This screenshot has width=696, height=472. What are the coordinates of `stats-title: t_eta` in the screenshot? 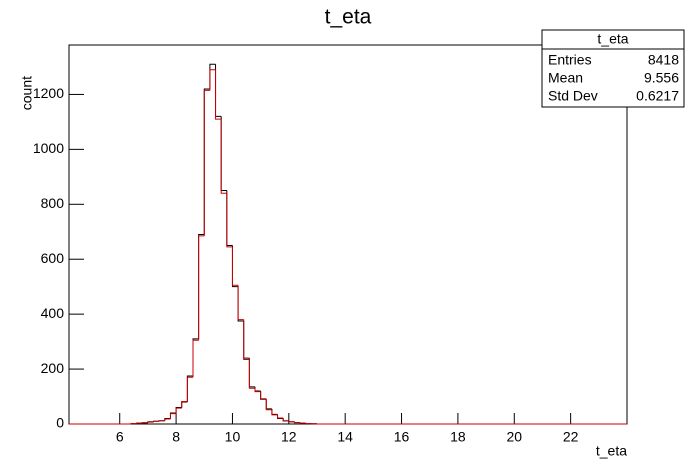 It's located at (612, 39).